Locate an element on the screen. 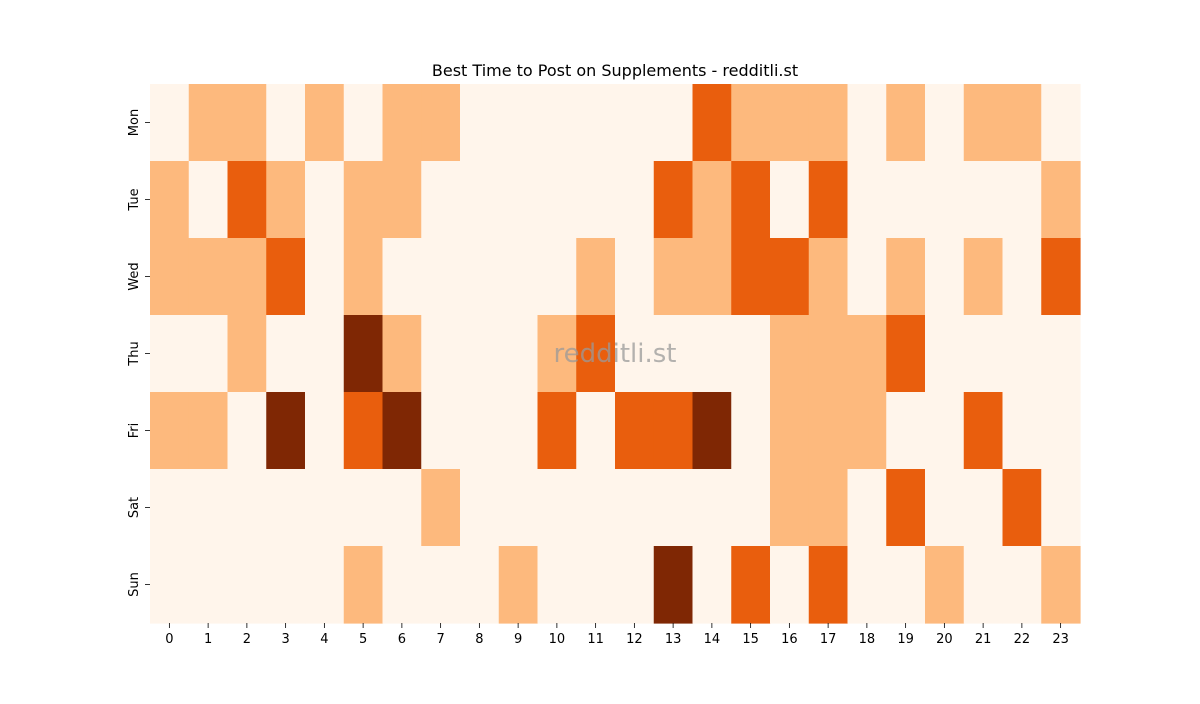 The height and width of the screenshot is (704, 1200). x-tick-label: 18 is located at coordinates (867, 639).